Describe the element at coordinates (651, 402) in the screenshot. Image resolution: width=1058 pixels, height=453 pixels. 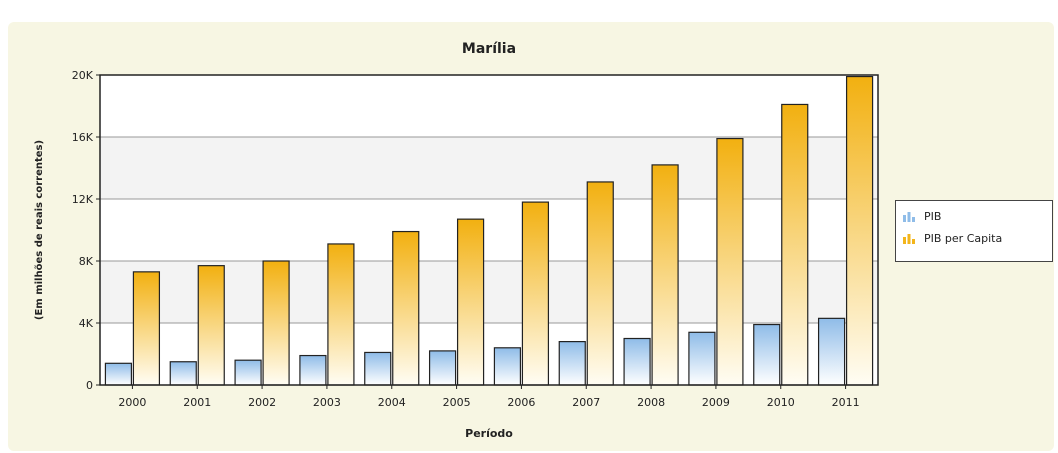
I see `x-tick-label: 2008` at that location.